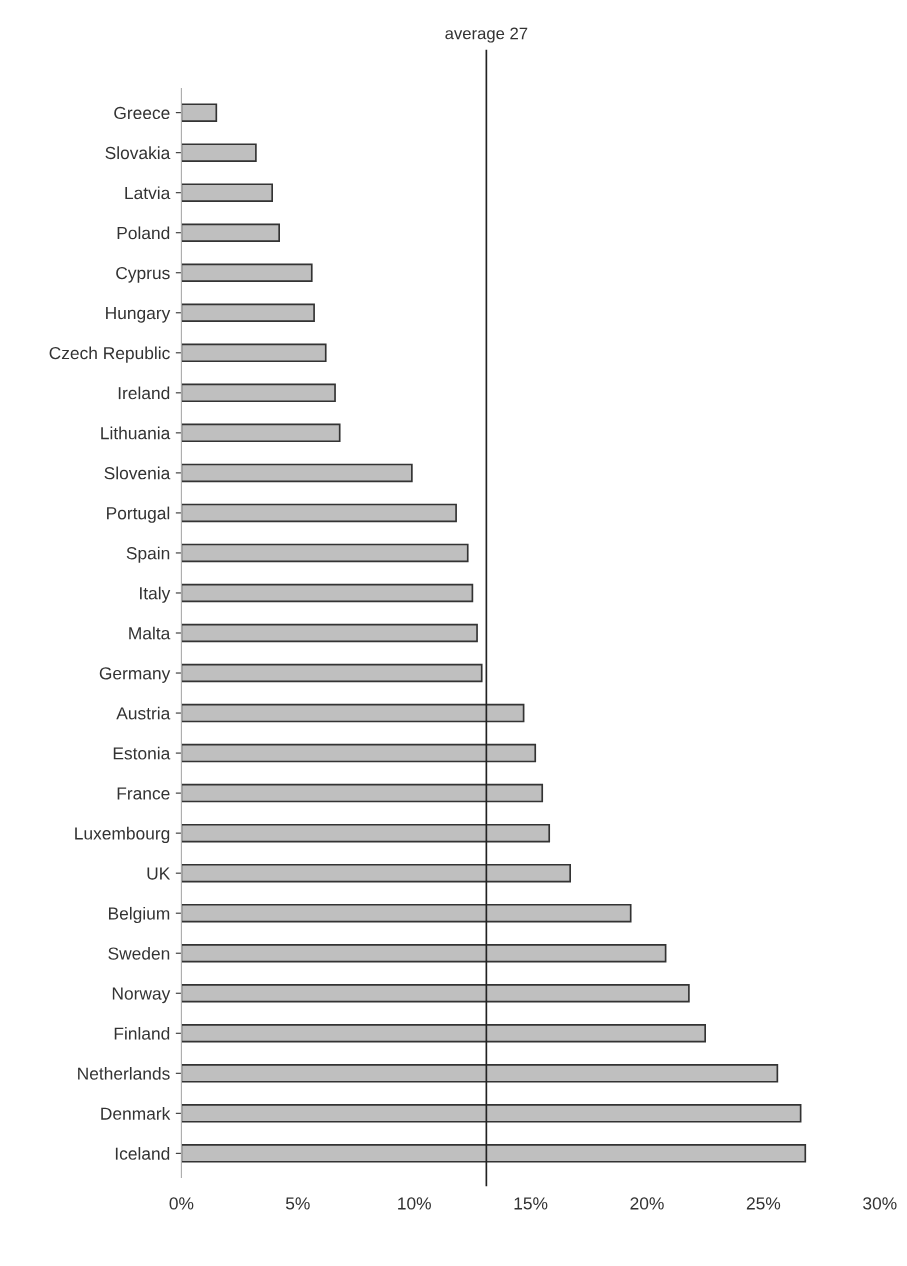  I want to click on y-tick-label: Luxembourg, so click(122, 835).